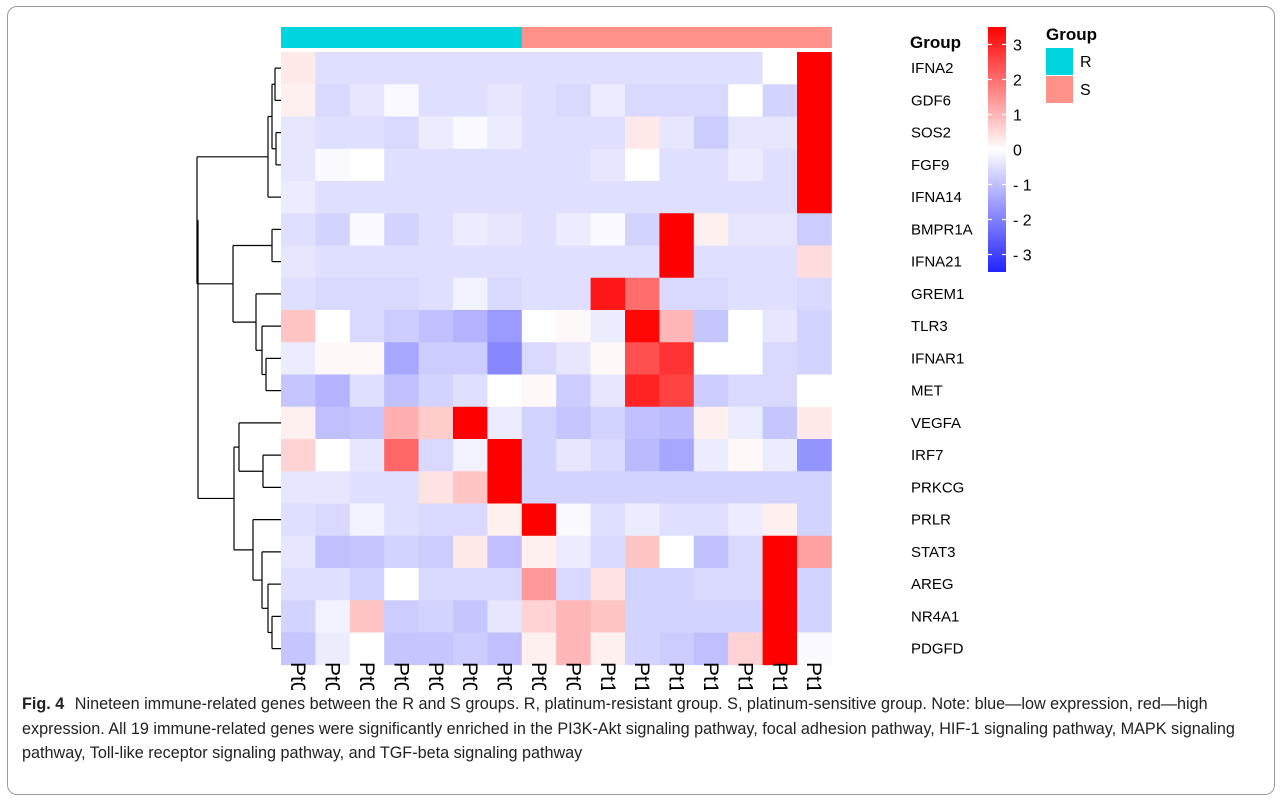  What do you see at coordinates (297, 676) in the screenshot?
I see `column-label: Pt01` at bounding box center [297, 676].